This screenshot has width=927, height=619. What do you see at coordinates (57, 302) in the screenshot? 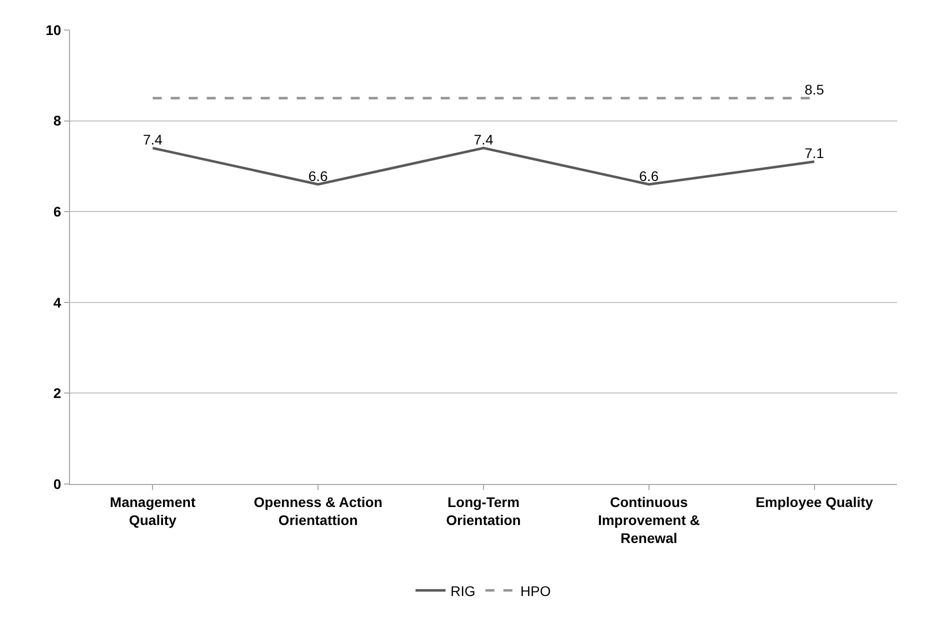
I see `y-tick-label: 4` at bounding box center [57, 302].